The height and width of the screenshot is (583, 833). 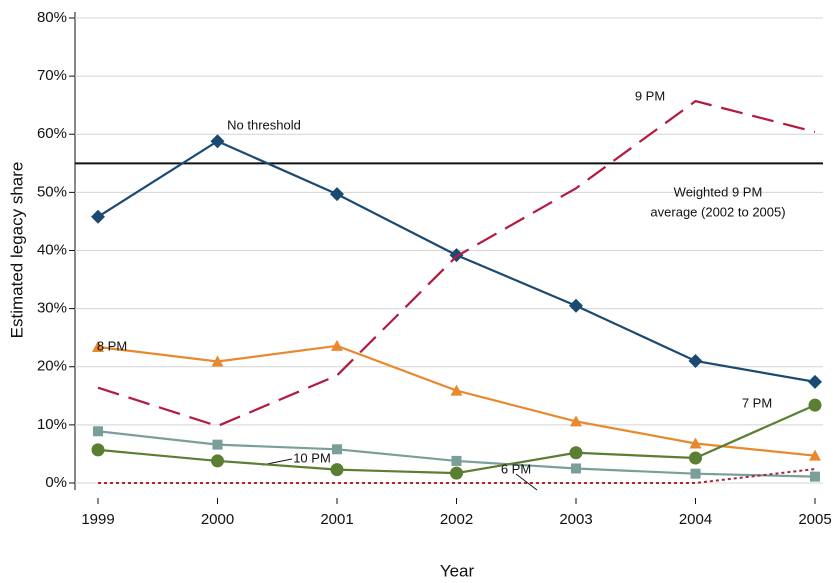 What do you see at coordinates (16, 250) in the screenshot?
I see `y-axis-title: Estimated legacy share` at bounding box center [16, 250].